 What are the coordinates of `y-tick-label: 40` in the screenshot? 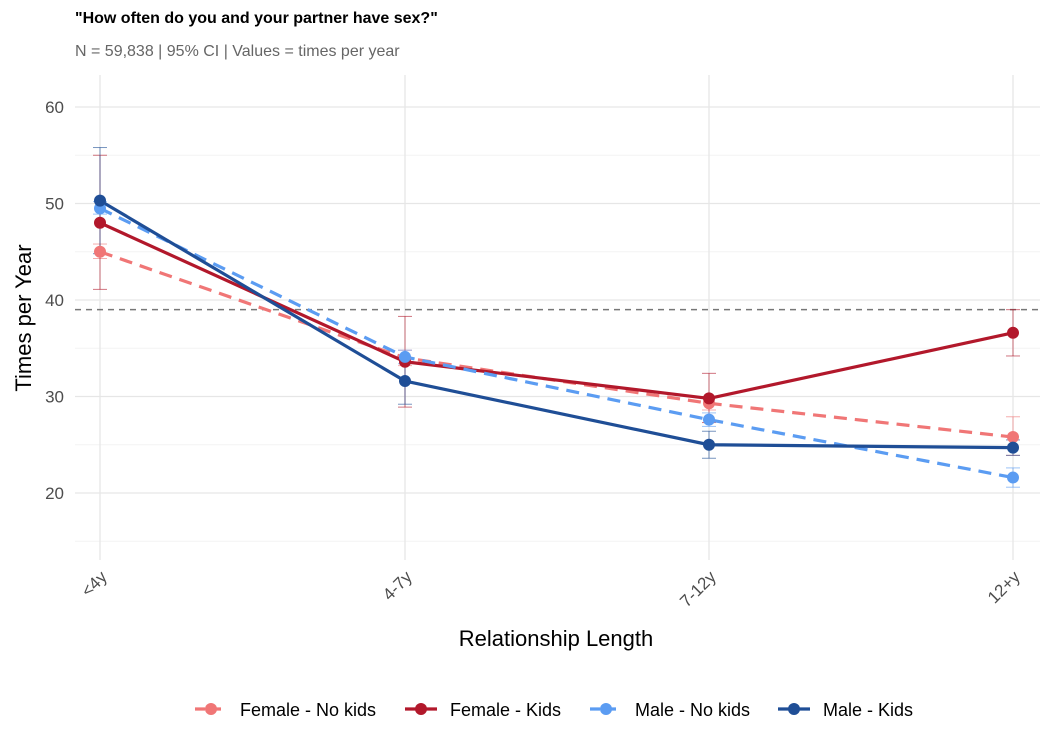 It's located at (54, 300).